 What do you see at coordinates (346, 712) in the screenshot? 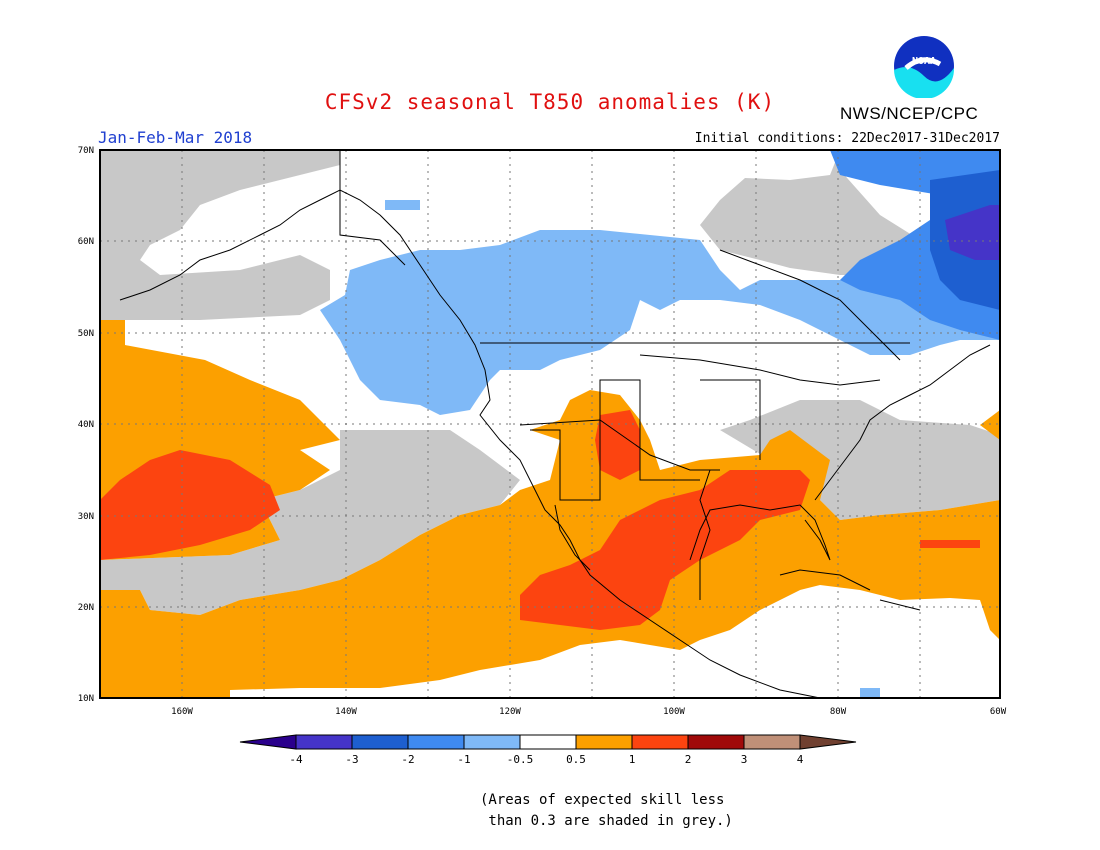
I see `lon-label: 140W` at bounding box center [346, 712].